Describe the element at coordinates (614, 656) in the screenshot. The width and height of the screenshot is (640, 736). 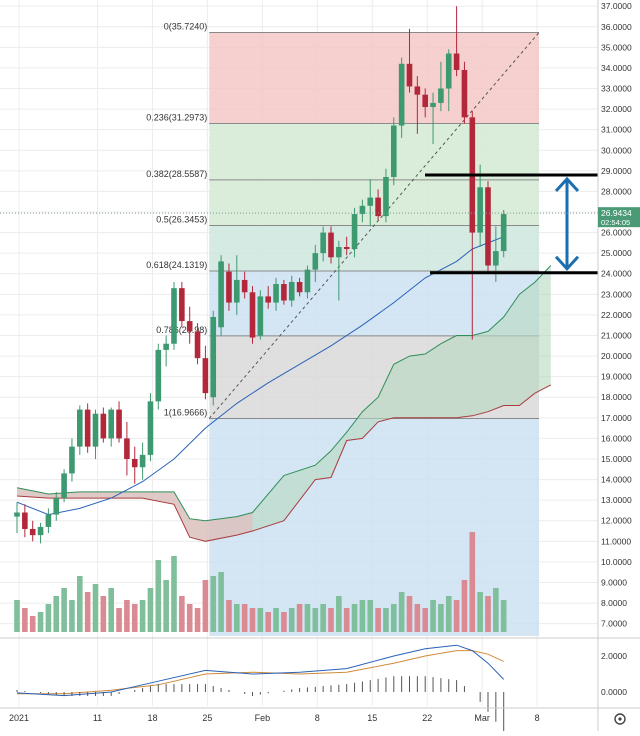
I see `macd-tick-label: 2.0000` at that location.